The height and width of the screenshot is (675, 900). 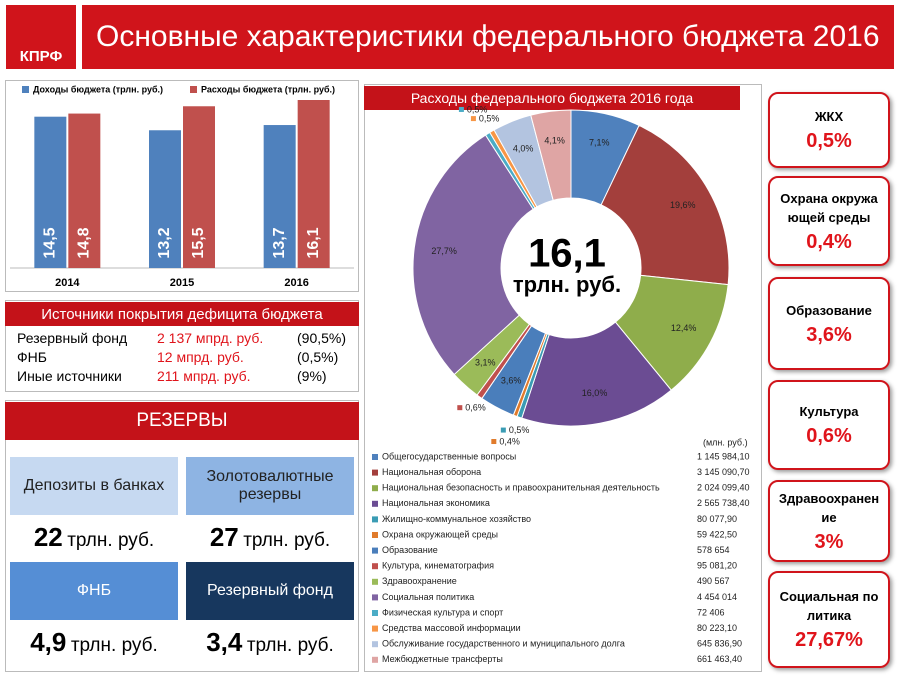 What do you see at coordinates (829, 606) in the screenshot?
I see `share-label: Социальная политика` at bounding box center [829, 606].